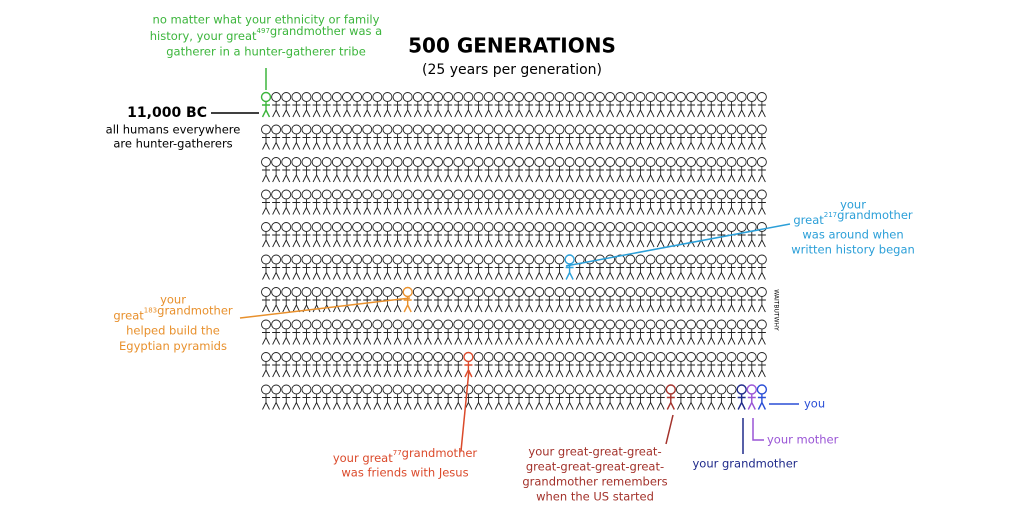  What do you see at coordinates (595, 467) in the screenshot?
I see `annotation-line: great-great-great-great-` at bounding box center [595, 467].